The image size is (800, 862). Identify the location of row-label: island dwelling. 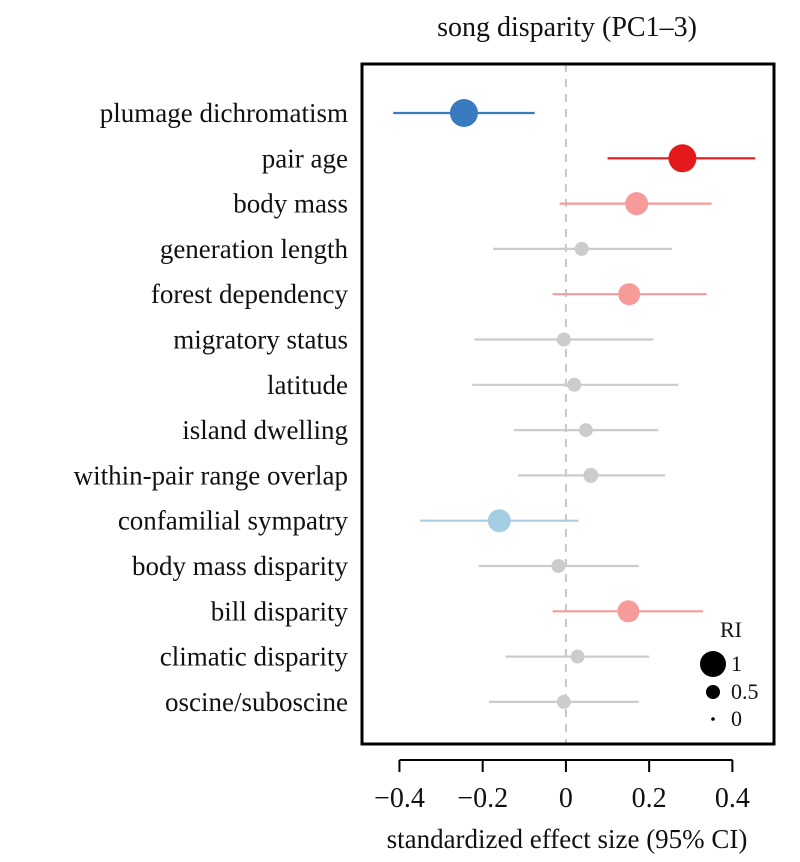
(265, 430).